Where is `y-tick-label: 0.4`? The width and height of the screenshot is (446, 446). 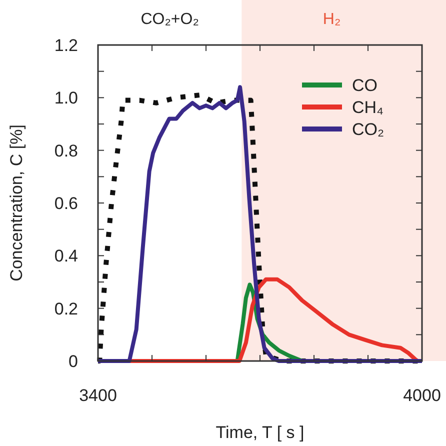
y-tick-label: 0.4 is located at coordinates (66, 256).